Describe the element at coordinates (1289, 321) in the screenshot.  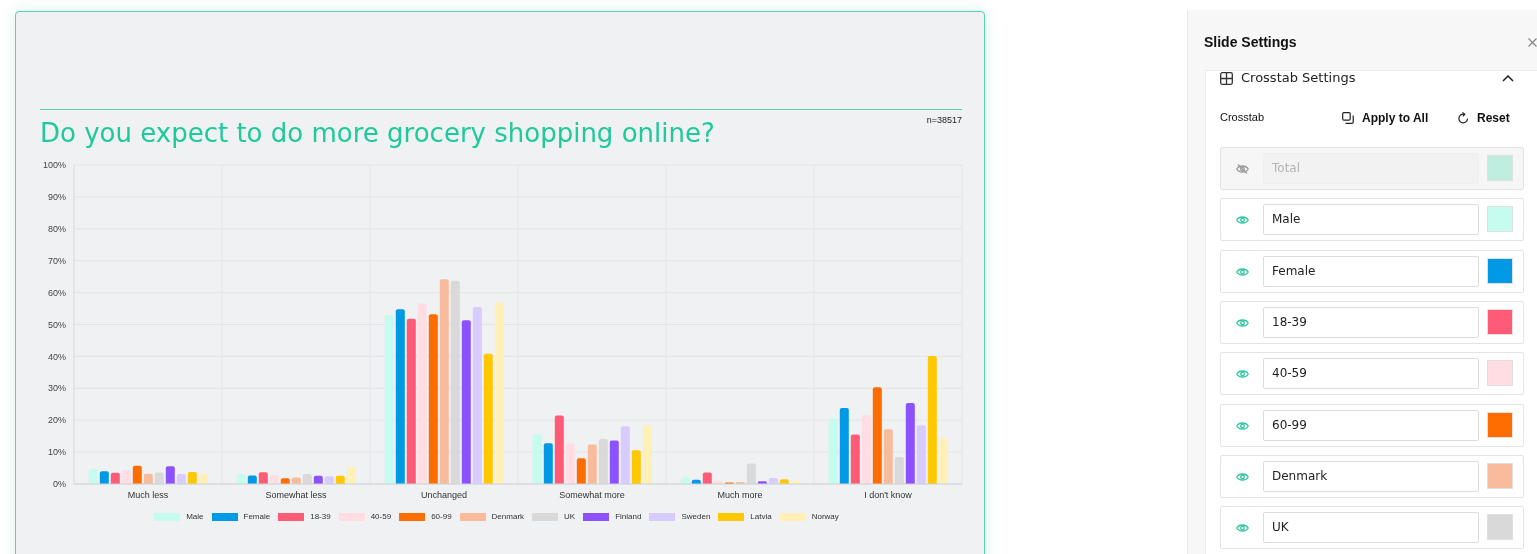
I see `category-label: 18-39` at that location.